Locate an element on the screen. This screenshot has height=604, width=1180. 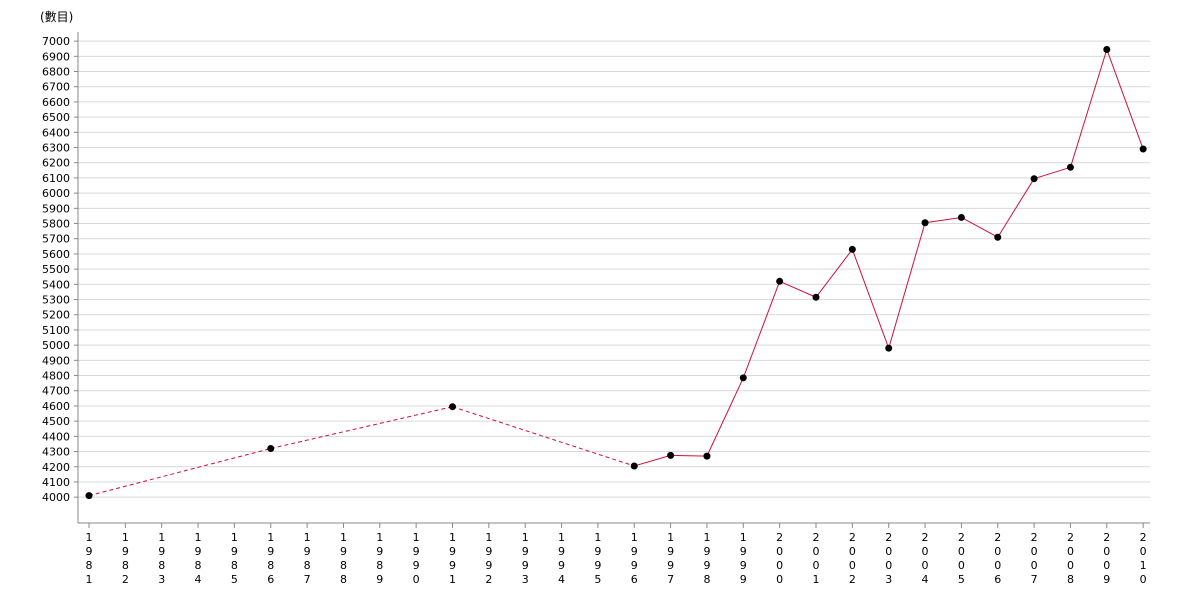
y-tick-label: 4100 is located at coordinates (56, 482).